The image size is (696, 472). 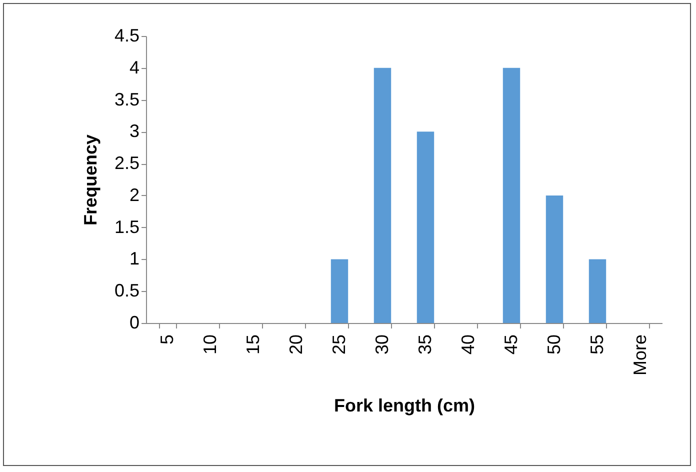 What do you see at coordinates (468, 344) in the screenshot?
I see `x-tick-label: 40` at bounding box center [468, 344].